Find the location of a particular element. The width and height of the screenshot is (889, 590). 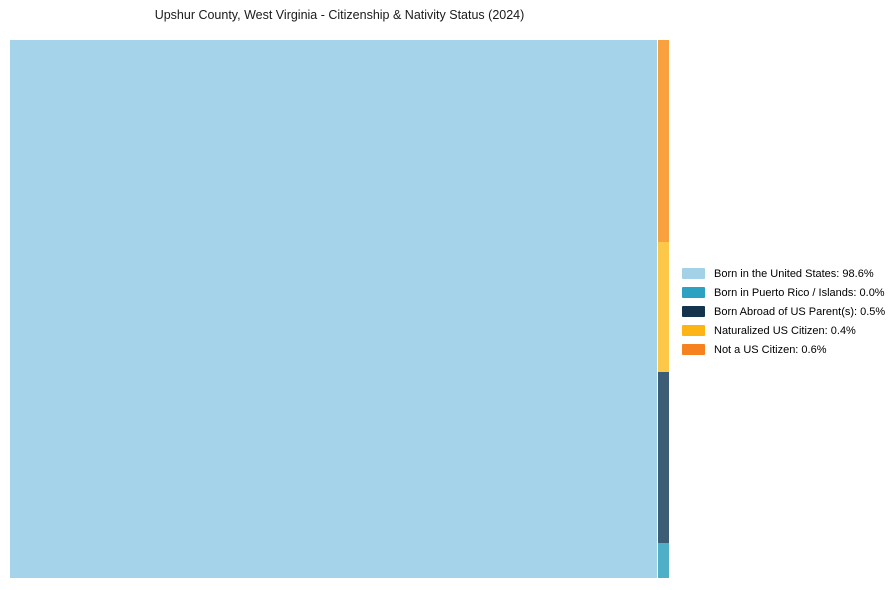

legend-label: Born Abroad of US Parent(s): 0.5% is located at coordinates (800, 311).